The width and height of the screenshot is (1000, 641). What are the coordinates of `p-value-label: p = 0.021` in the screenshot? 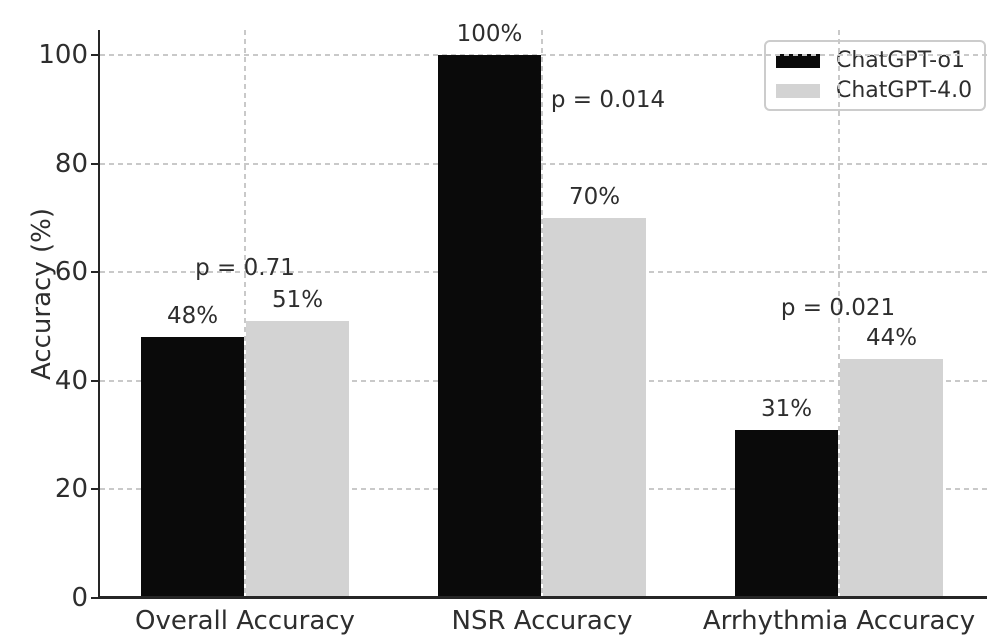 It's located at (838, 308).